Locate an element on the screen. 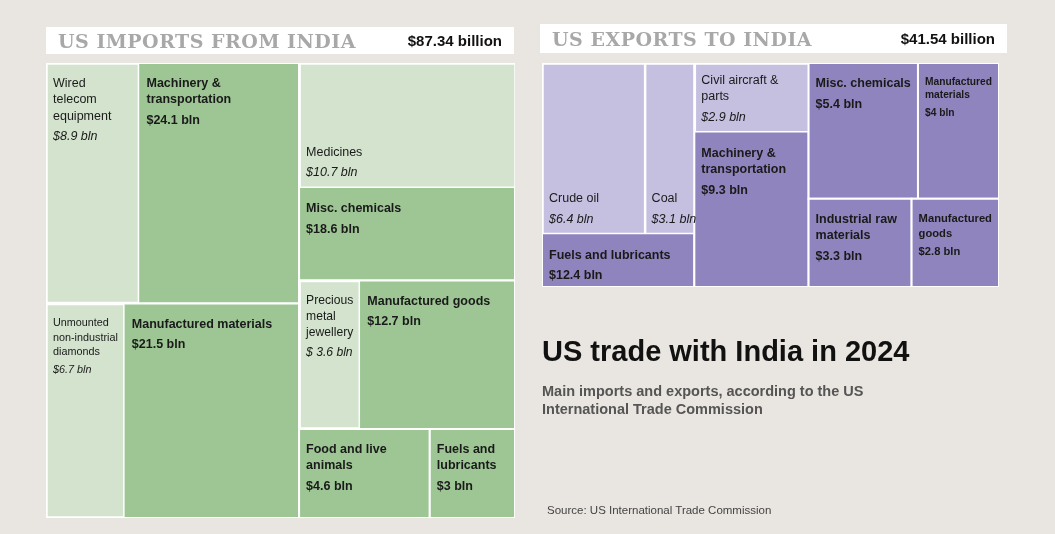 The image size is (1055, 534). data-label: $21.5 bln is located at coordinates (158, 344).